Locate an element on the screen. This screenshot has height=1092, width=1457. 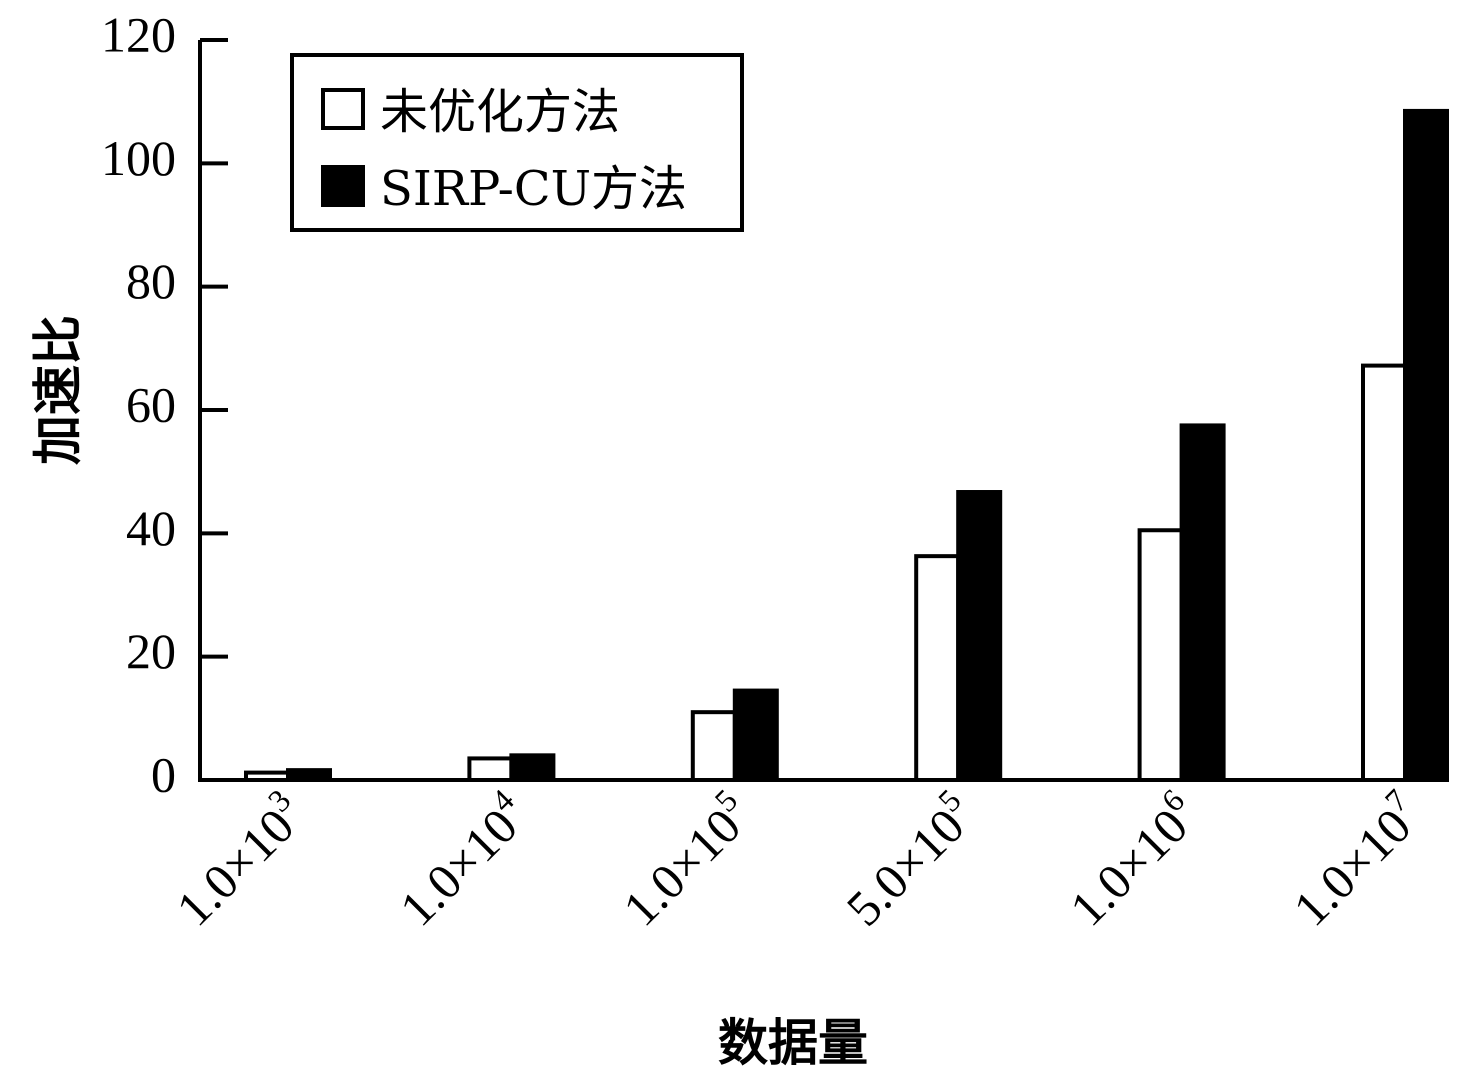
y-ticks: 0 20 40 60 80 100 120 is located at coordinates (164, 404).